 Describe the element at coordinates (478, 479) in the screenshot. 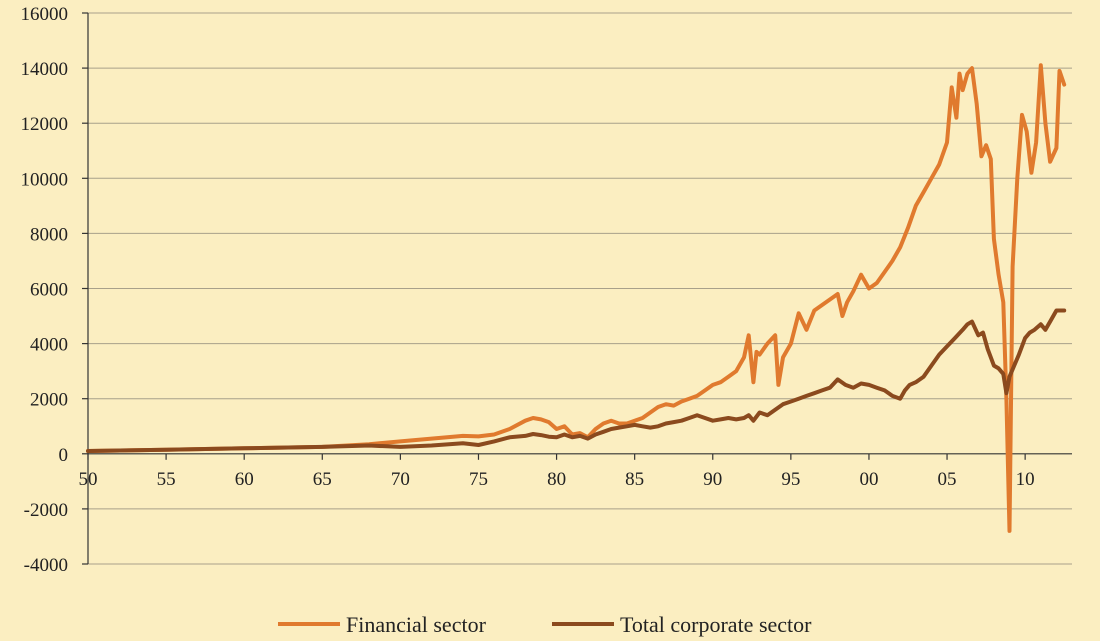

I see `x-tick-label: 75` at that location.